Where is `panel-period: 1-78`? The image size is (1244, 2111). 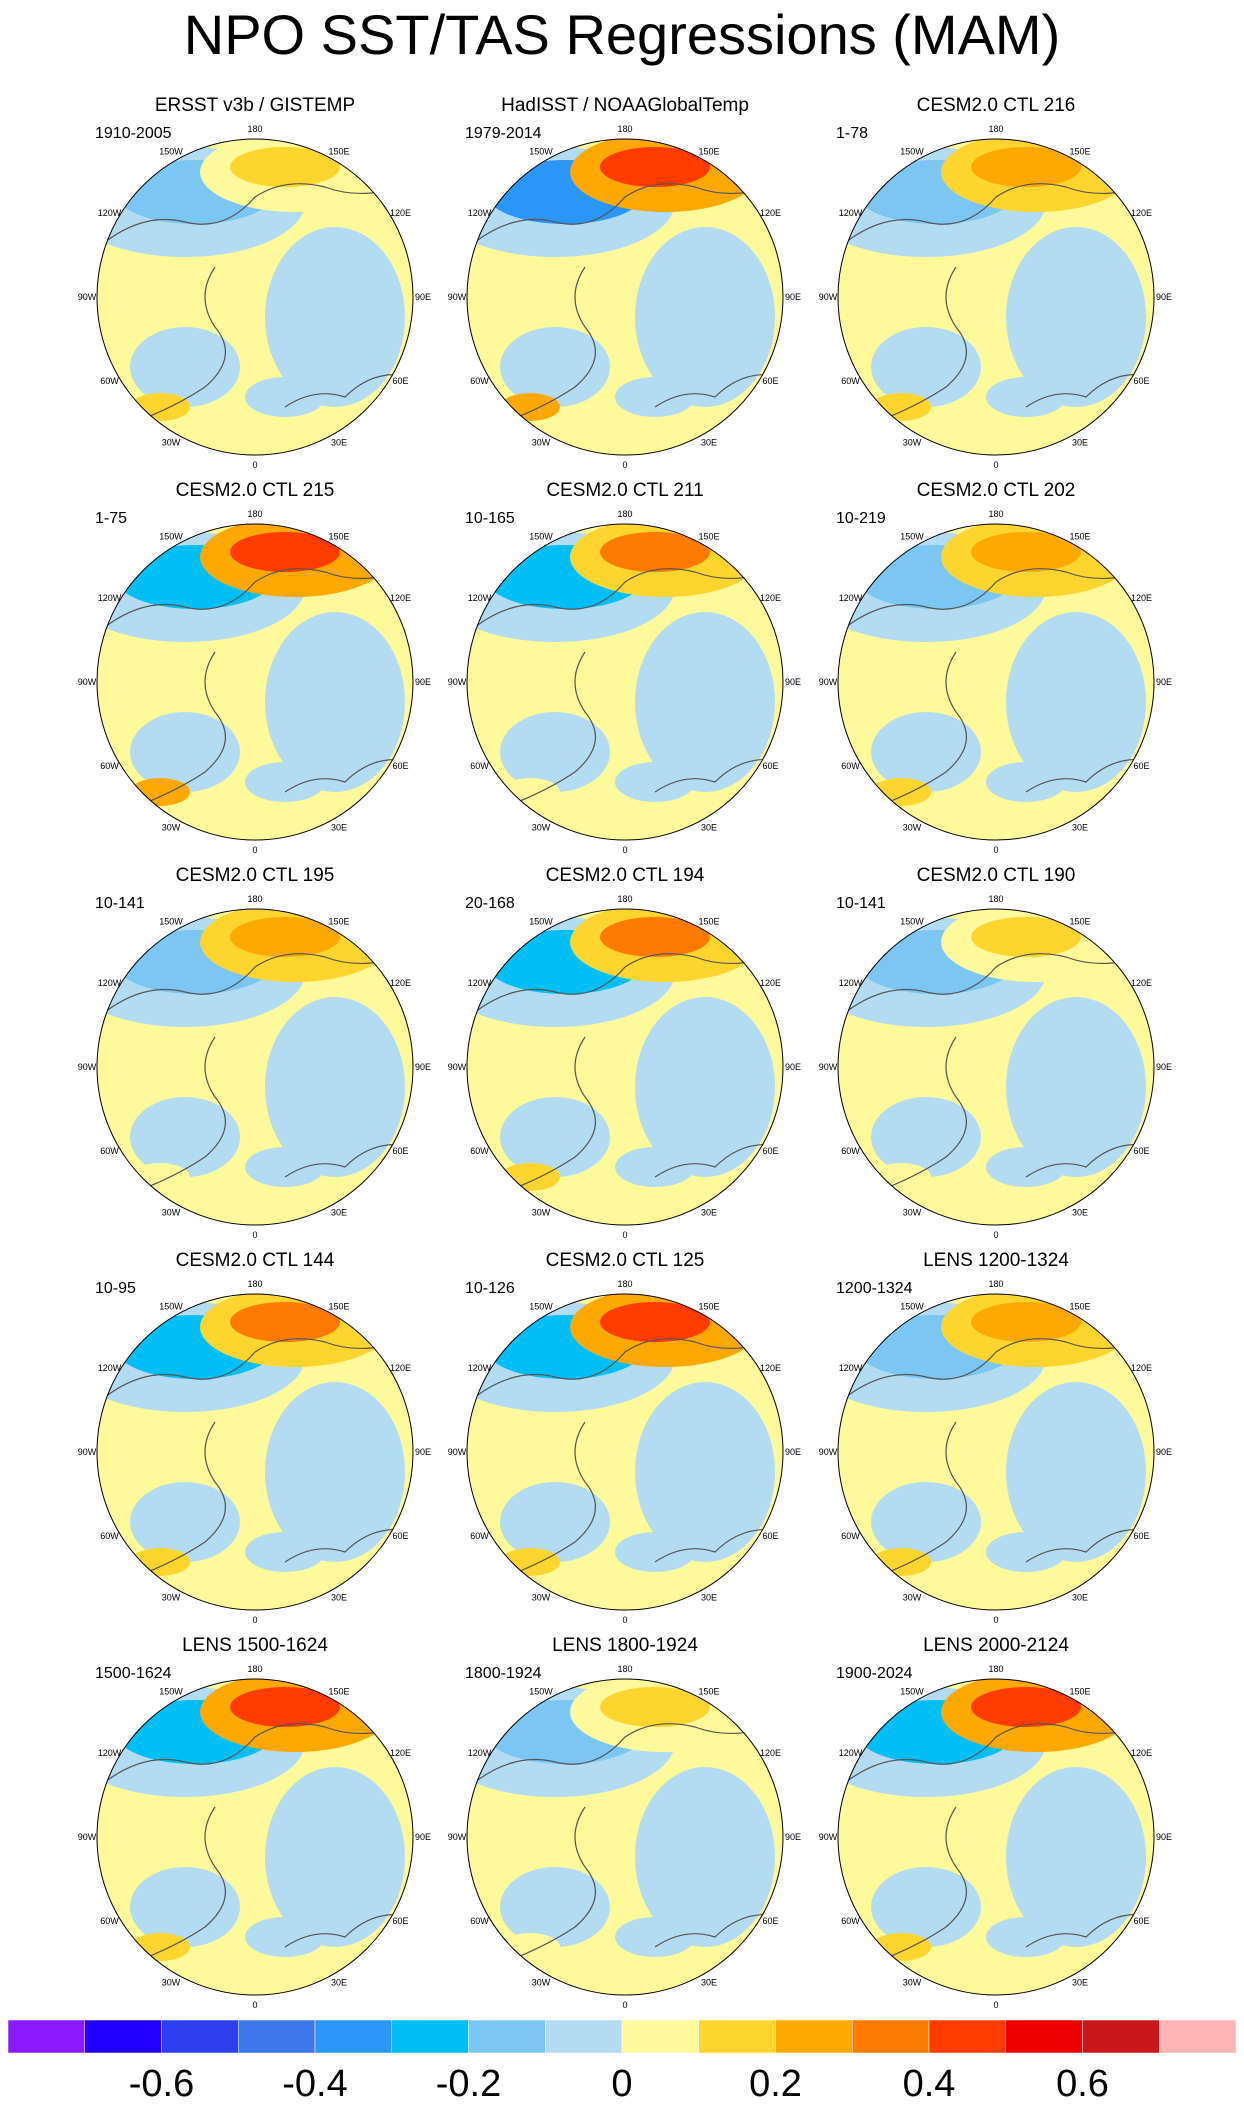
panel-period: 1-78 is located at coordinates (852, 133).